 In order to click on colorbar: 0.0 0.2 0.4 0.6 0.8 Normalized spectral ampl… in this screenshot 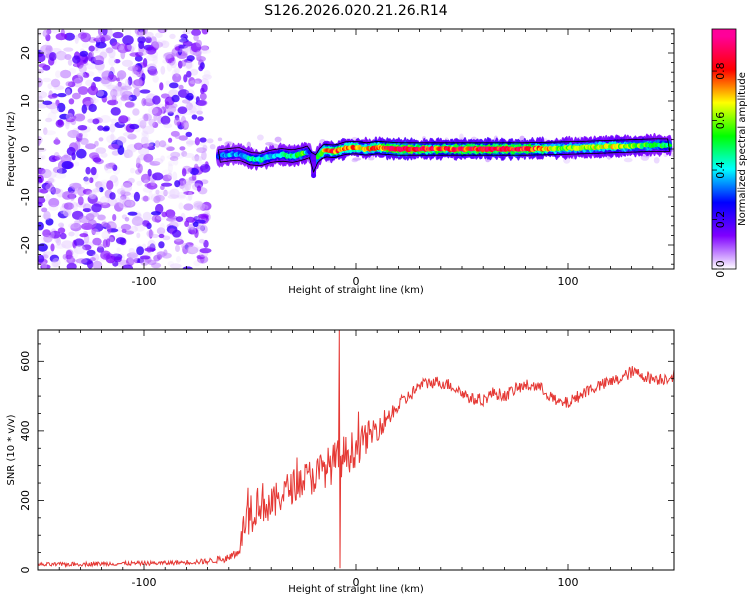, I will do `click(729, 153)`.